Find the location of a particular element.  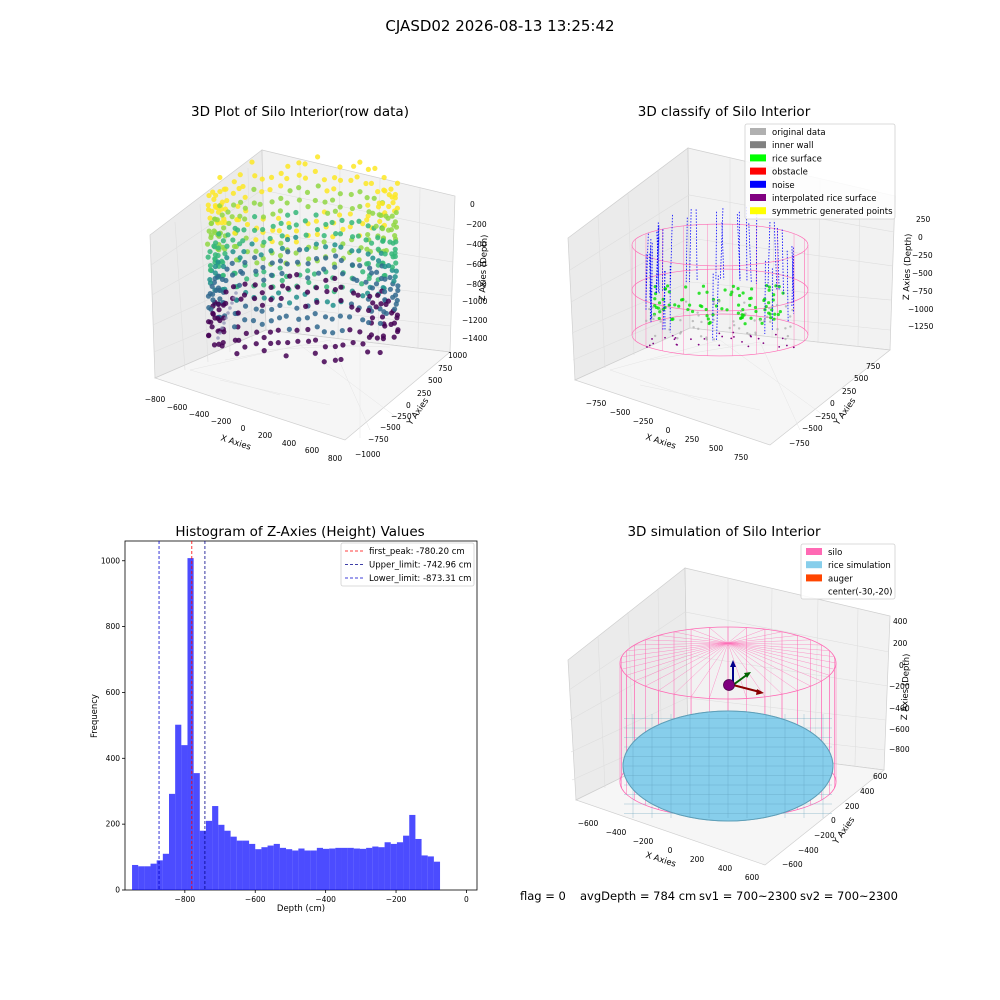

sim-ztick: −800 is located at coordinates (899, 749).